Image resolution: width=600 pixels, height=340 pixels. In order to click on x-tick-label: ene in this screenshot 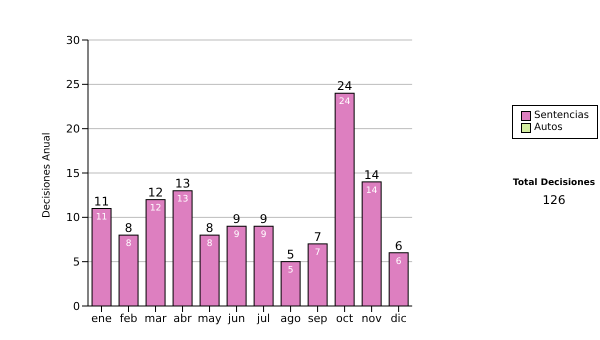, I will do `click(101, 318)`.